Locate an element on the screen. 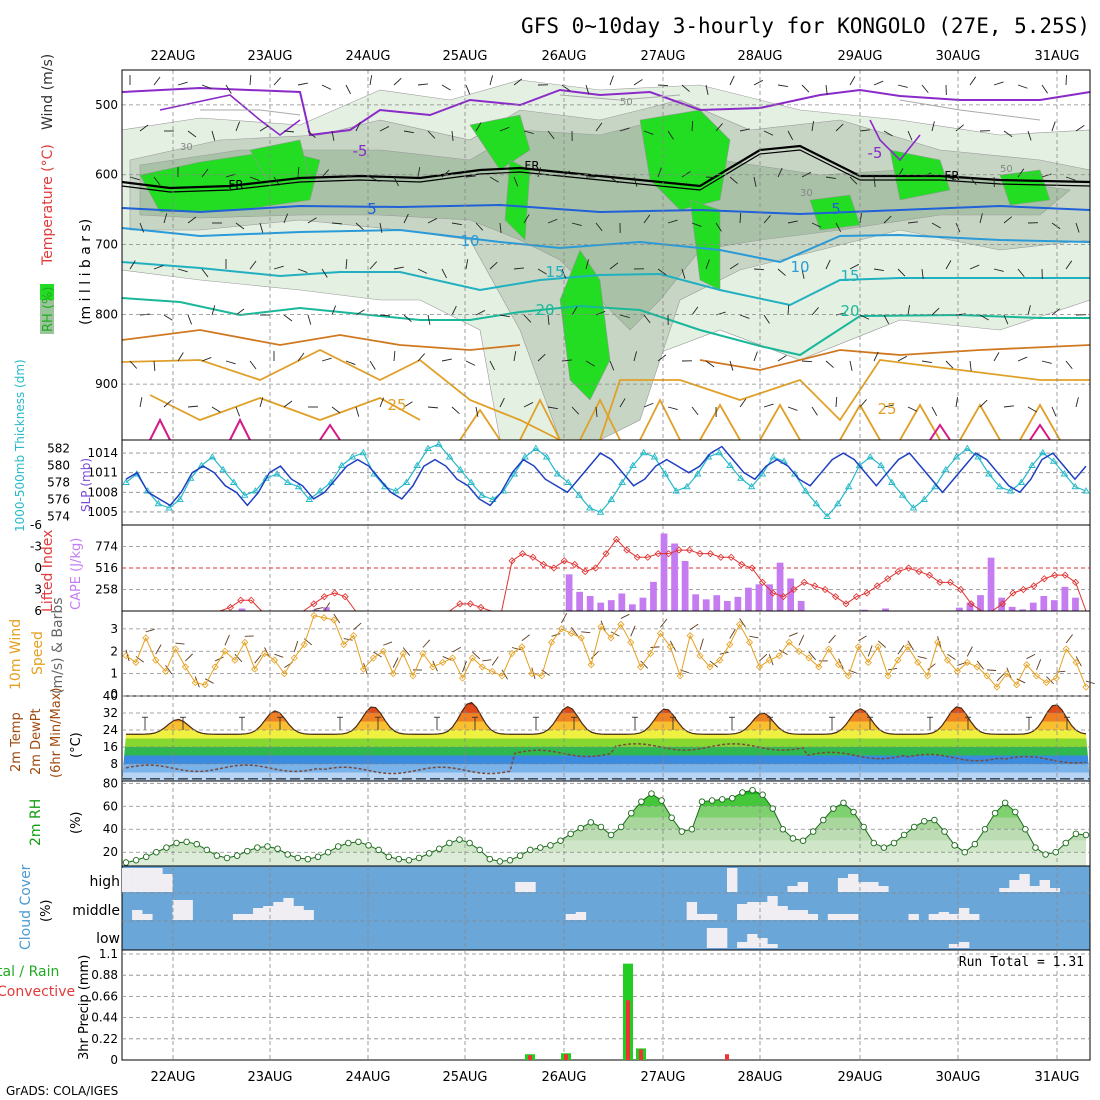  y-tick-label: 578 is located at coordinates (58, 483).